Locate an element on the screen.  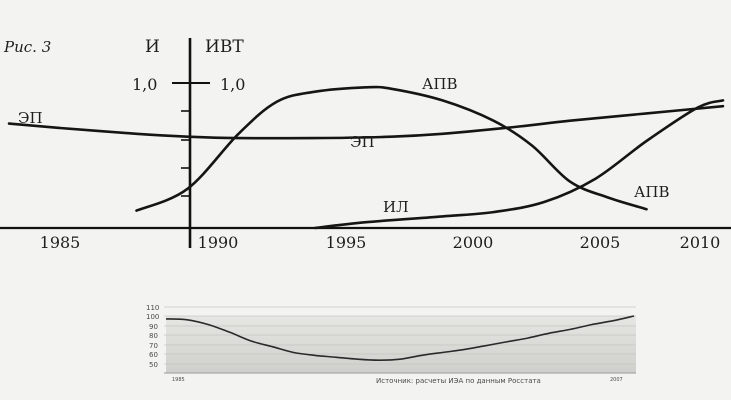
x-tick-label: 1985 is located at coordinates (60, 242).